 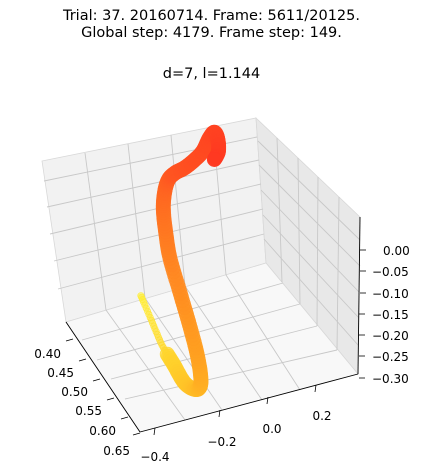 I want to click on figure-title-line-2: Global step: 4179. Frame step: 149., so click(x=211, y=33).